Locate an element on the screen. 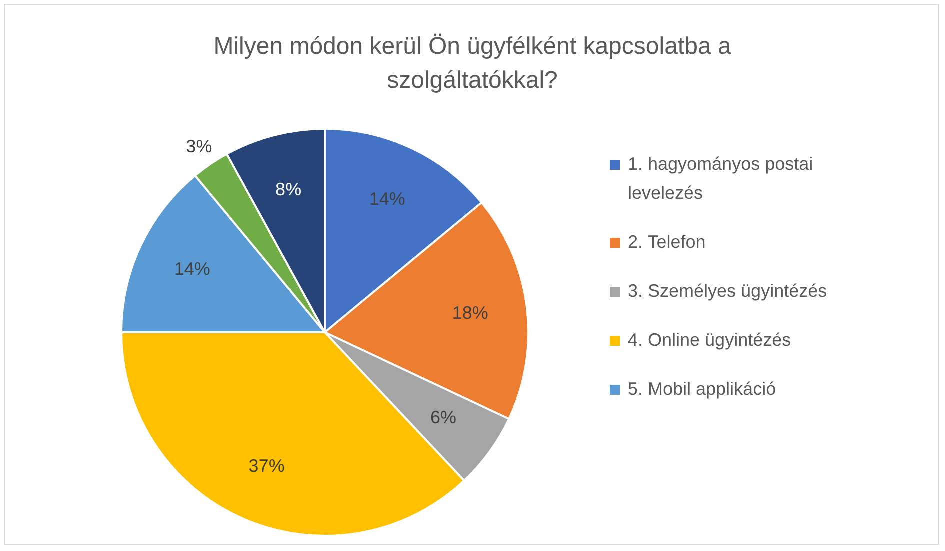  data-label: 18% is located at coordinates (470, 313).